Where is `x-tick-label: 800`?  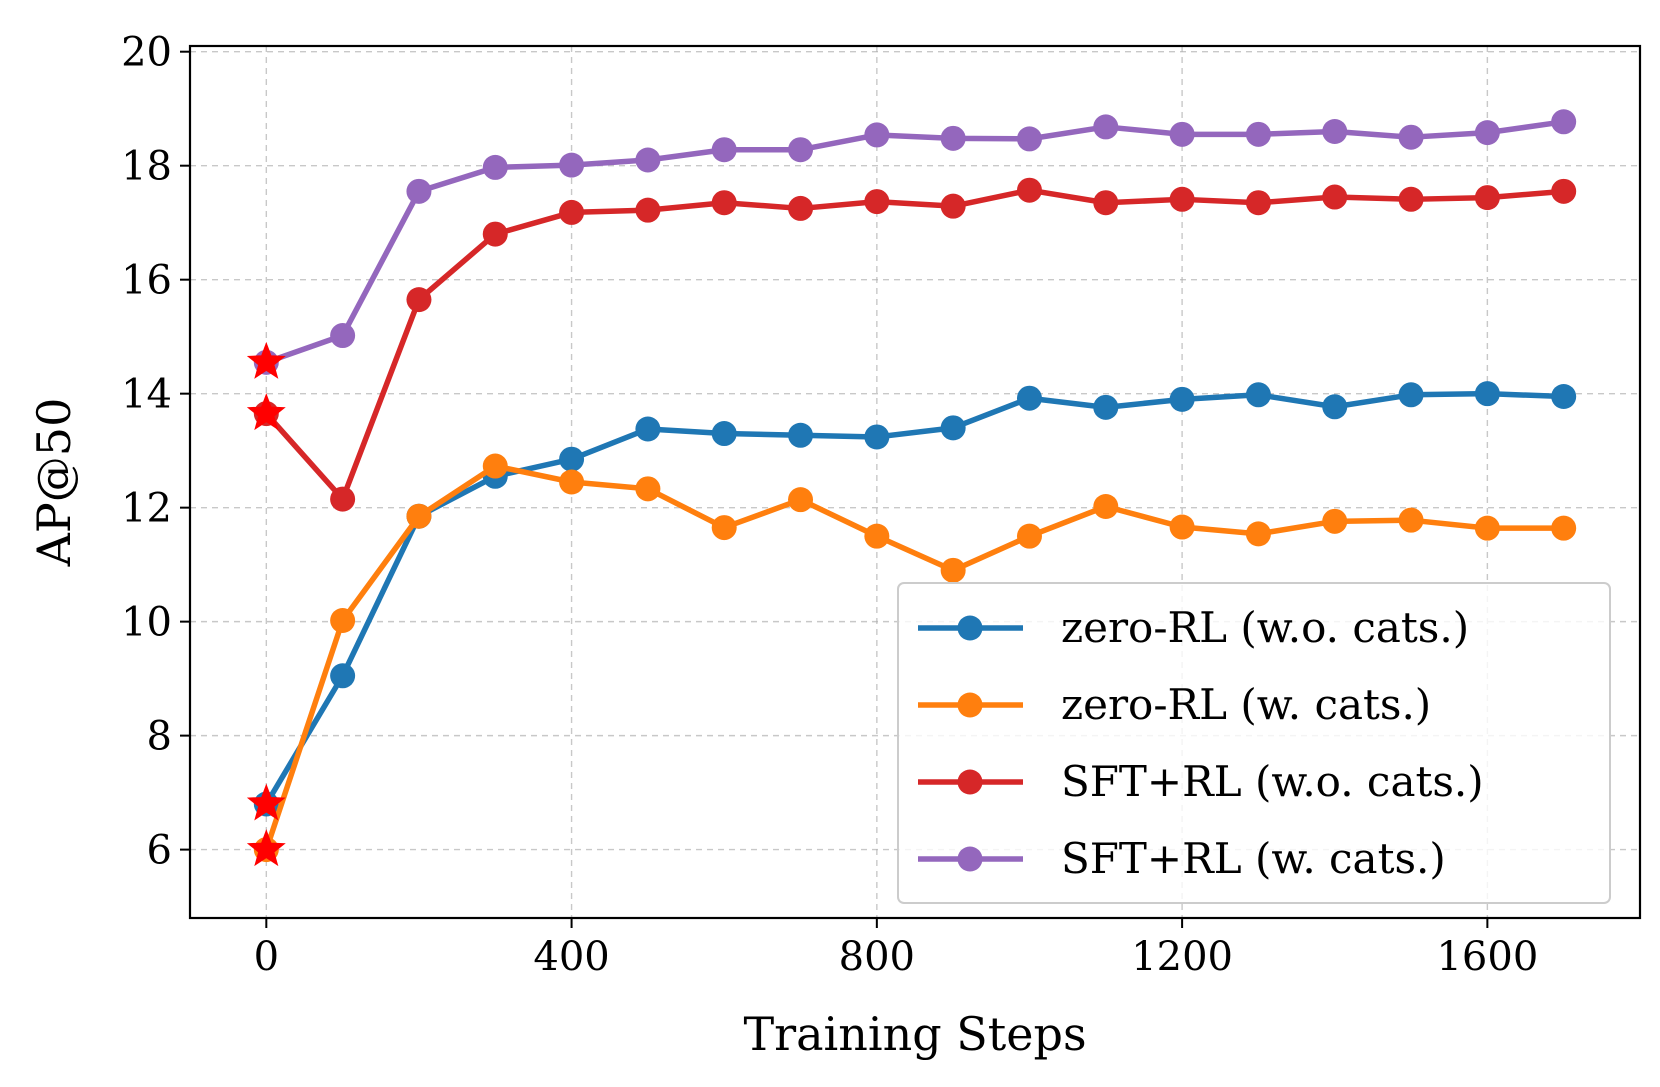 x-tick-label: 800 is located at coordinates (877, 957).